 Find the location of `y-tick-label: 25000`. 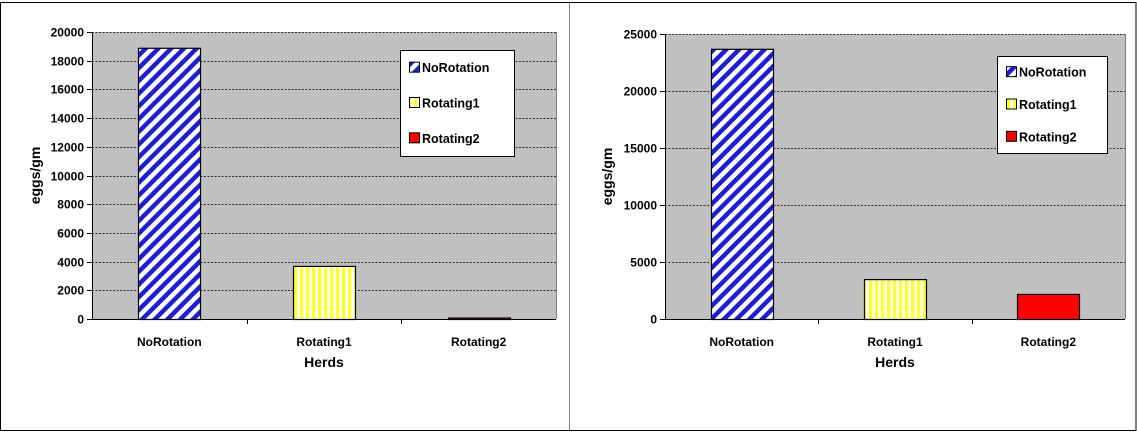

y-tick-label: 25000 is located at coordinates (641, 35).